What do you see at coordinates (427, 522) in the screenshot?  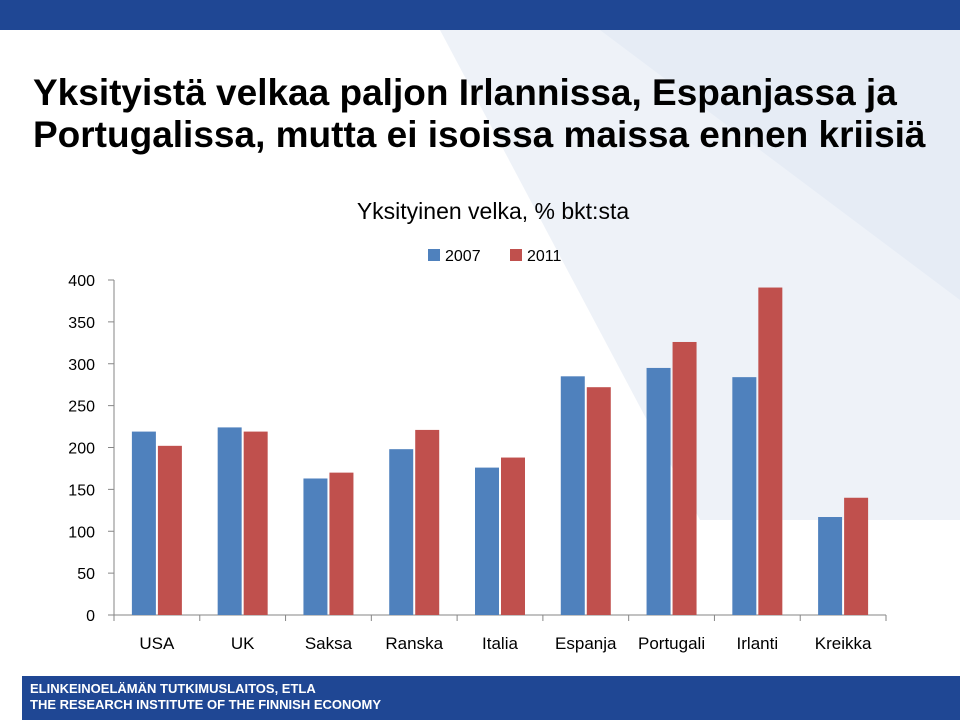 I see `bar-2011-ranska` at bounding box center [427, 522].